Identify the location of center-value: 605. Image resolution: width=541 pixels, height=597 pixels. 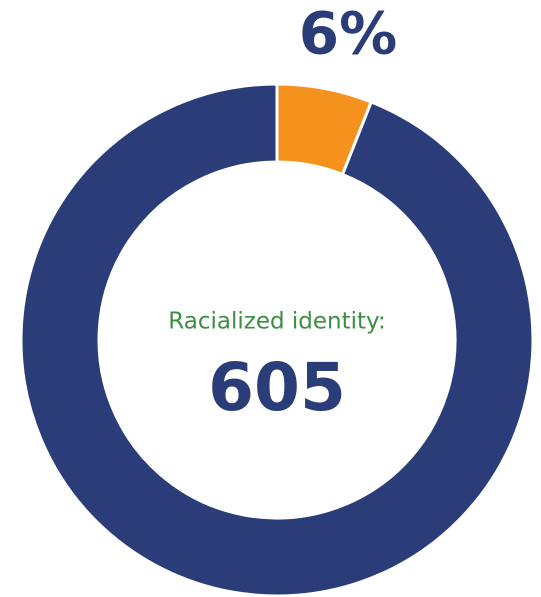
(277, 387).